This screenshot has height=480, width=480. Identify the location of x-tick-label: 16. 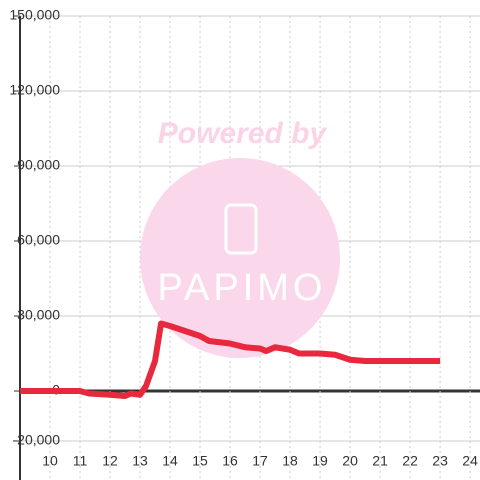
(230, 461).